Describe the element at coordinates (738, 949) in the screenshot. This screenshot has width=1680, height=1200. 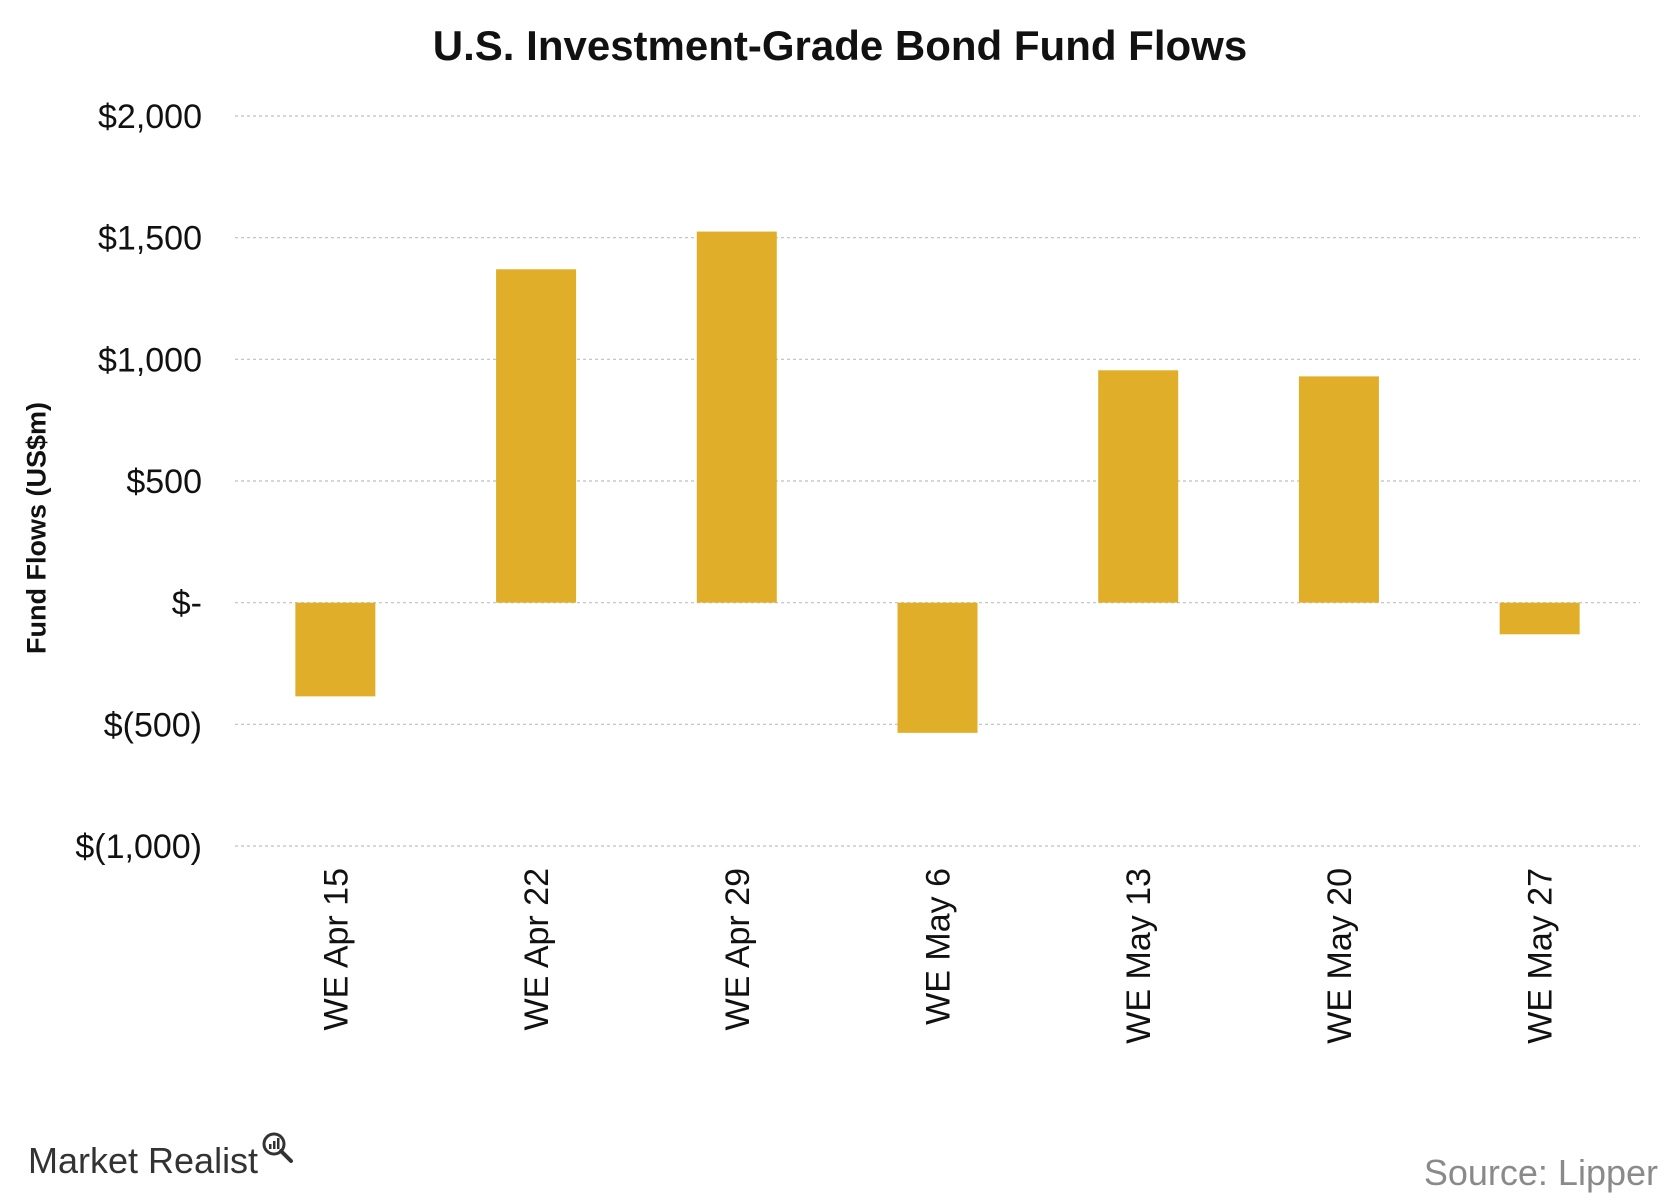
I see `x-tick-label: WE Apr 29` at that location.